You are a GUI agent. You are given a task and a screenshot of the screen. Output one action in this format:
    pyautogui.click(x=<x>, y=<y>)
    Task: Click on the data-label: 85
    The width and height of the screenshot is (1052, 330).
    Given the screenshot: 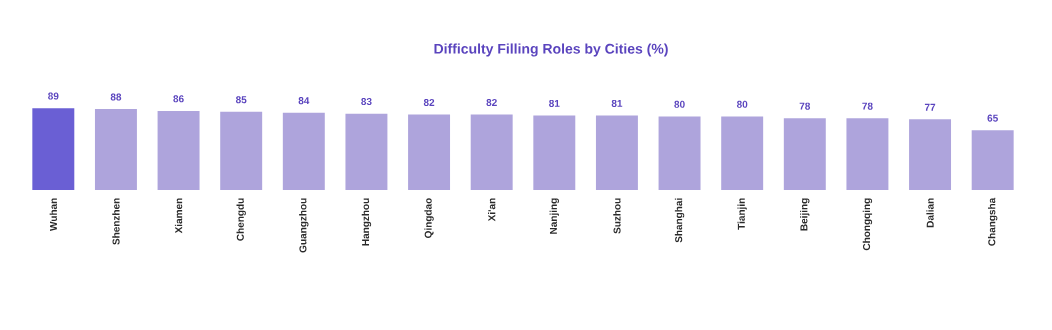 What is the action you would take?
    pyautogui.click(x=241, y=100)
    